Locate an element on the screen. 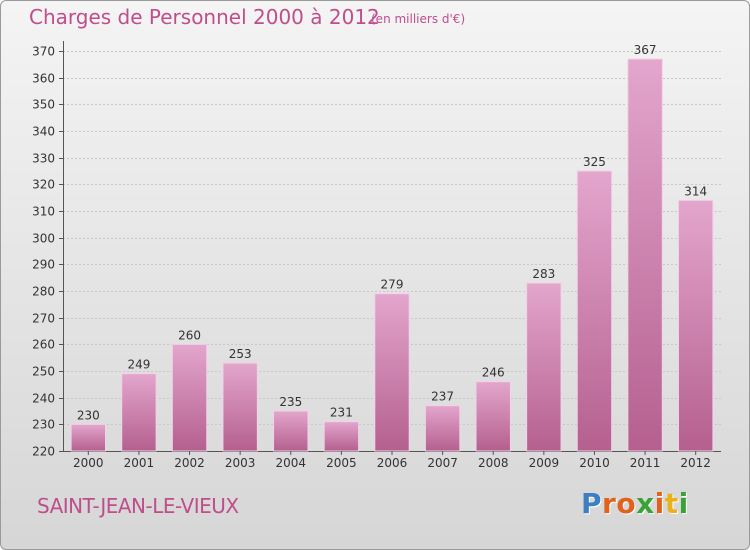  value-label: 253 is located at coordinates (240, 354).